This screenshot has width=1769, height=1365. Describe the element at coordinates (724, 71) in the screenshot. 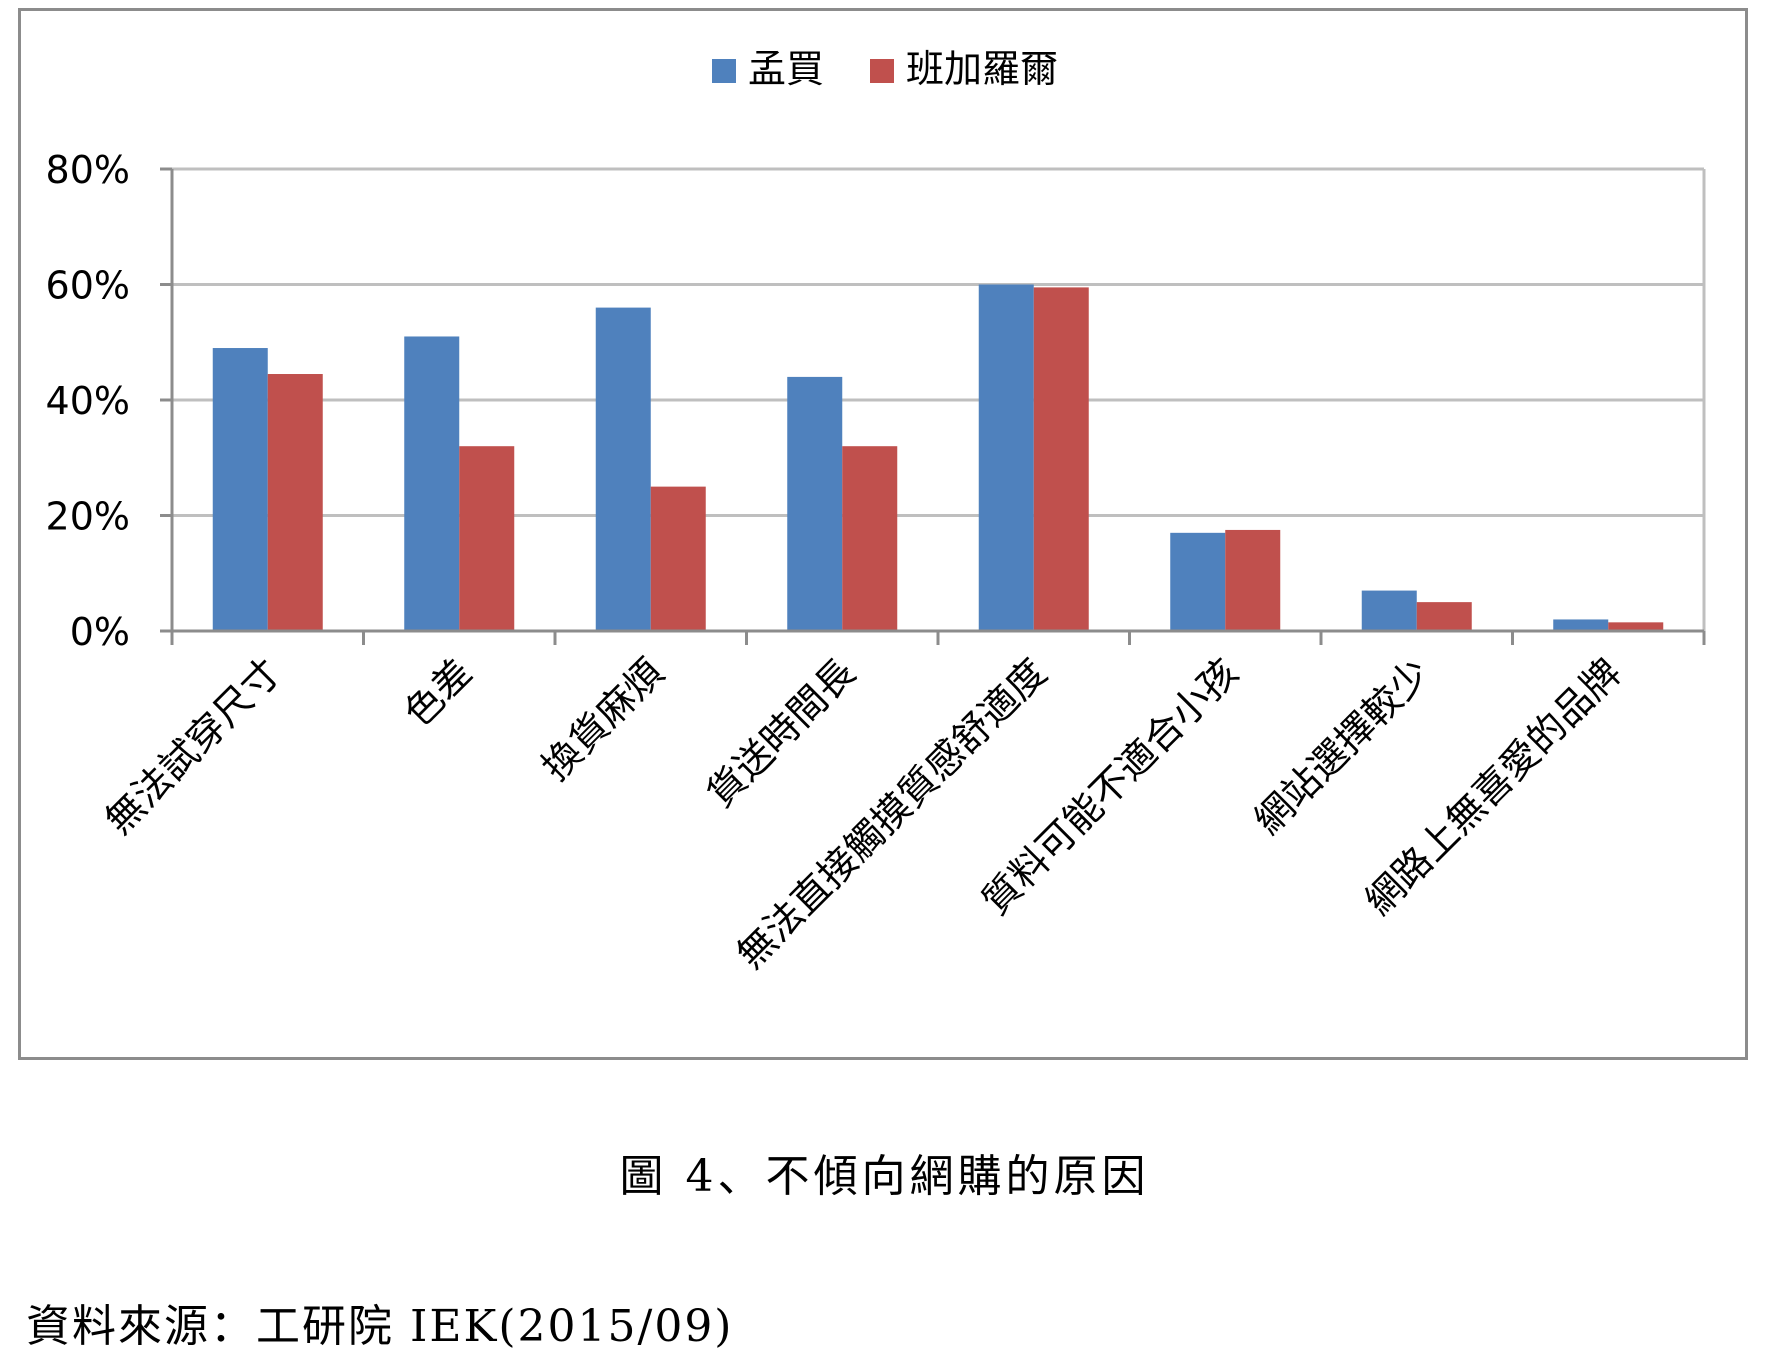

I see `legend-swatch-mumbai` at that location.